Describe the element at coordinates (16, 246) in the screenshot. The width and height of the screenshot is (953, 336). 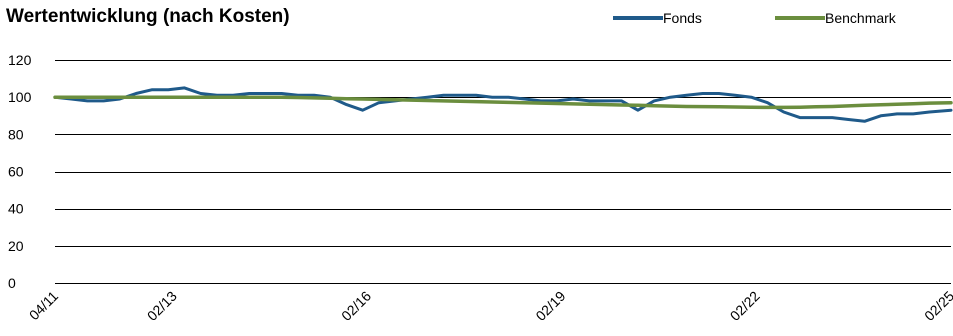
I see `y-tick-label: 20` at that location.